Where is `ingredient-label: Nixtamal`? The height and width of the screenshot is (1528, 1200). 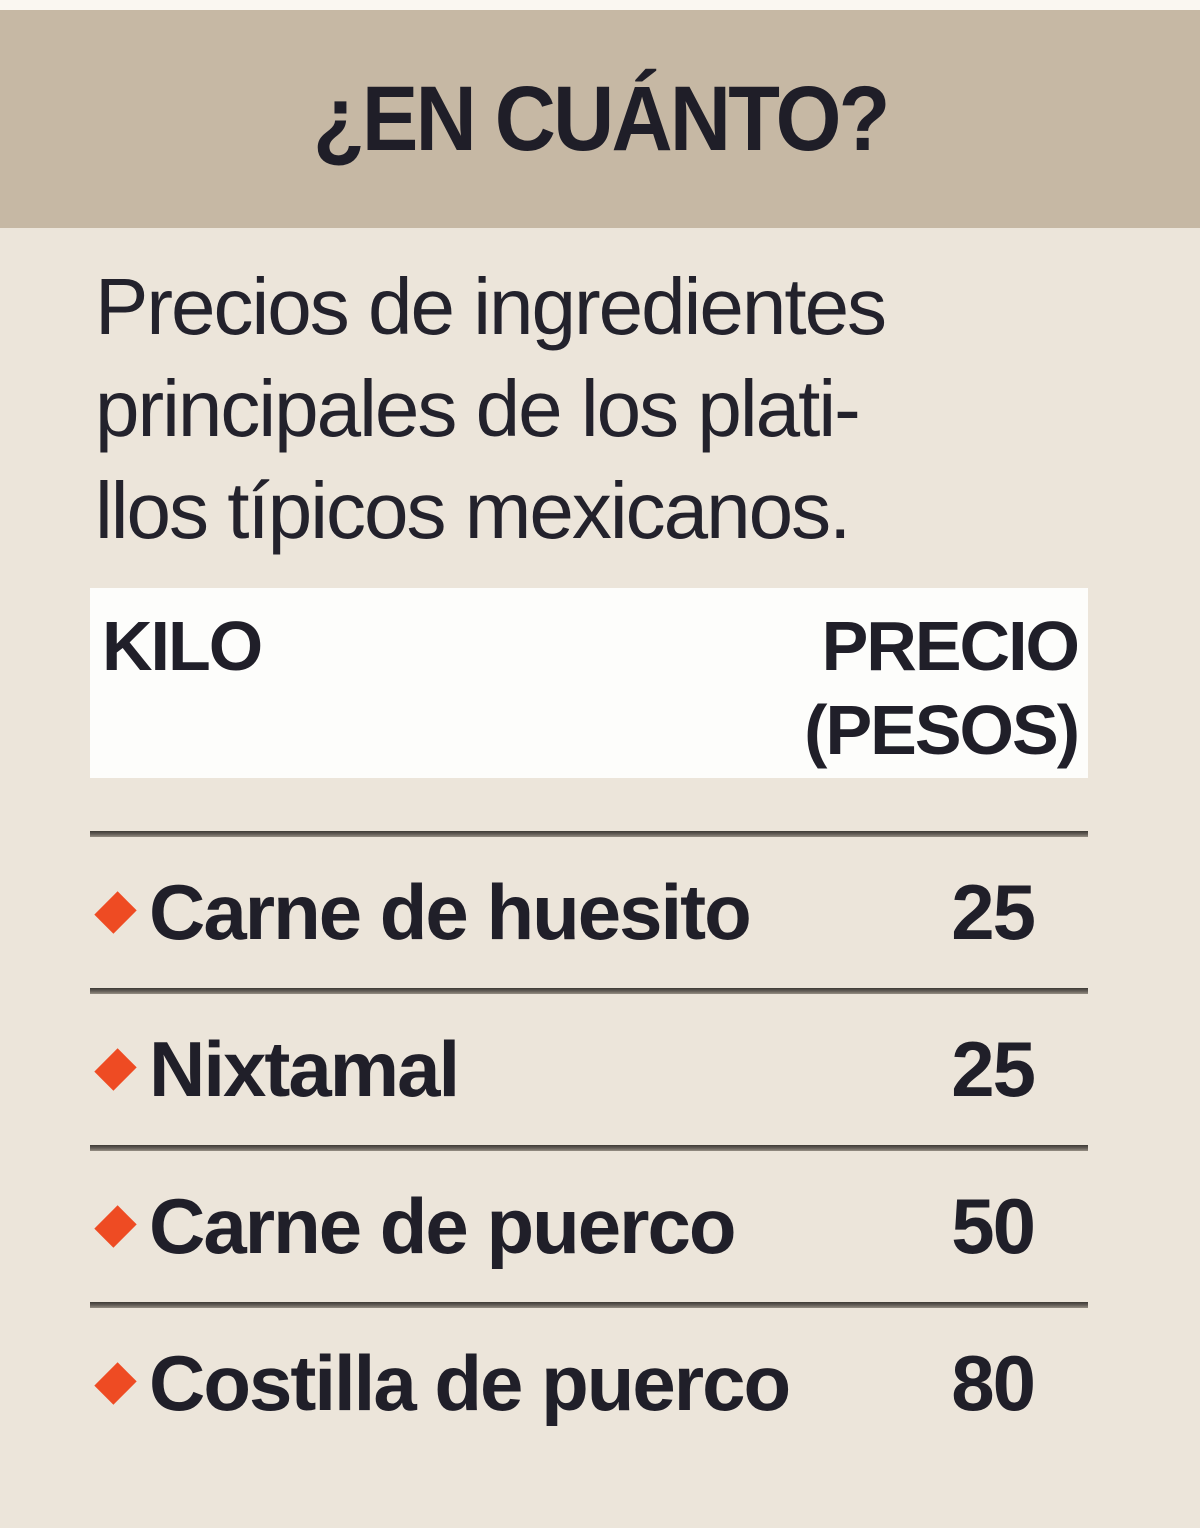
ingredient-label: Nixtamal is located at coordinates (304, 1069).